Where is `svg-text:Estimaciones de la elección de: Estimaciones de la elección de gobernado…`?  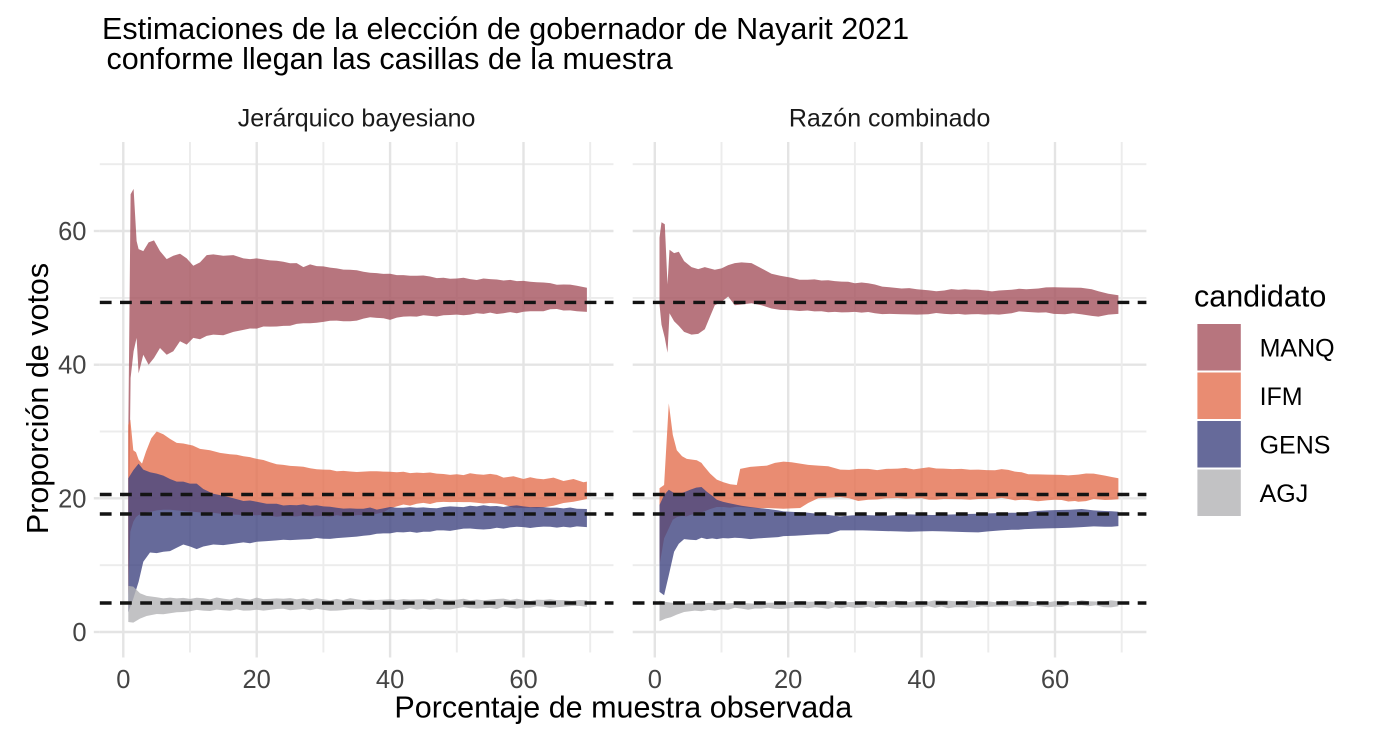 svg-text:Estimaciones de la elección de: Estimaciones de la elección de gobernado… is located at coordinates (505, 29).